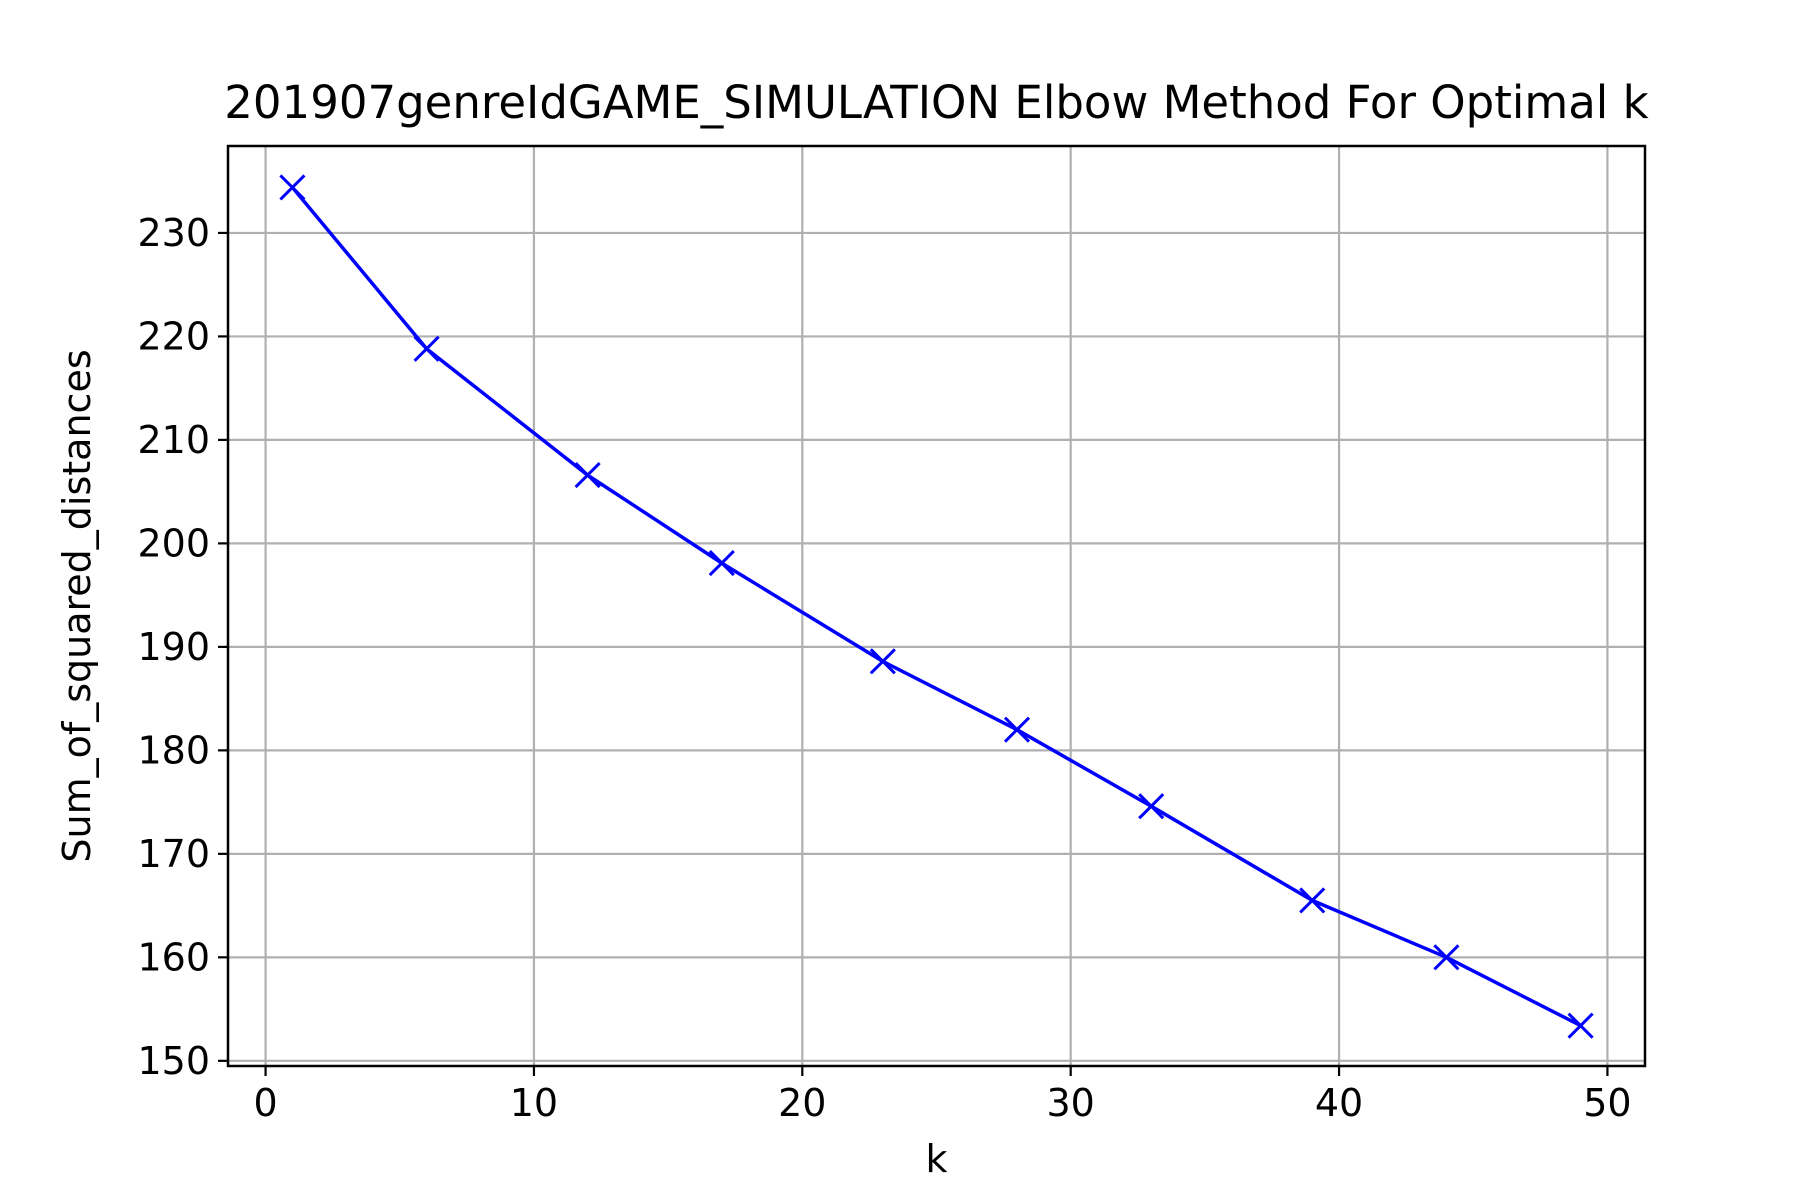 This screenshot has height=1200, width=1800. Describe the element at coordinates (1607, 1103) in the screenshot. I see `x-tick-label: 50` at that location.